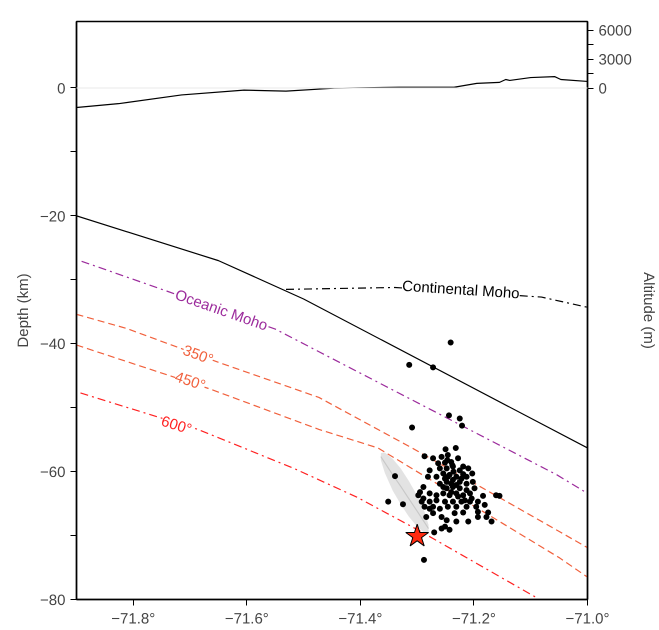 The height and width of the screenshot is (630, 659). Describe the element at coordinates (53, 345) in the screenshot. I see `y-tick-label: −40` at that location.